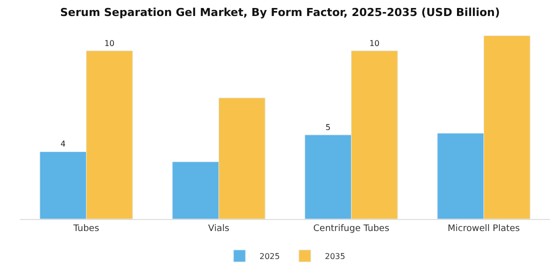 Image resolution: width=560 pixels, height=280 pixels. What do you see at coordinates (328, 127) in the screenshot?
I see `data-label: 5` at bounding box center [328, 127].